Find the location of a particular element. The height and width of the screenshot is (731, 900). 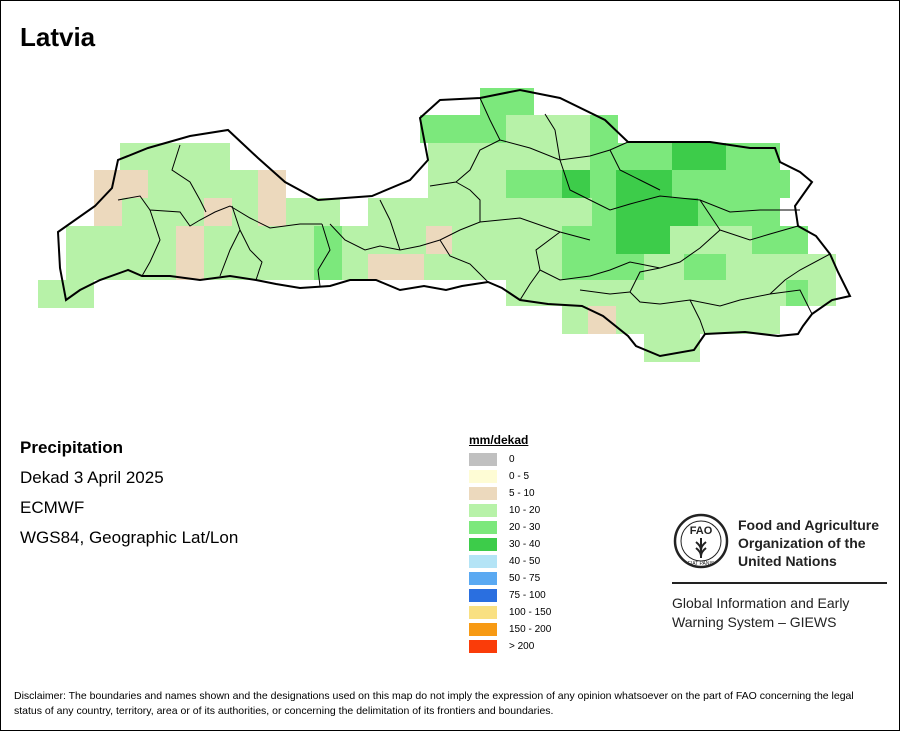

legend-label: 10 - 20 is located at coordinates (525, 510).